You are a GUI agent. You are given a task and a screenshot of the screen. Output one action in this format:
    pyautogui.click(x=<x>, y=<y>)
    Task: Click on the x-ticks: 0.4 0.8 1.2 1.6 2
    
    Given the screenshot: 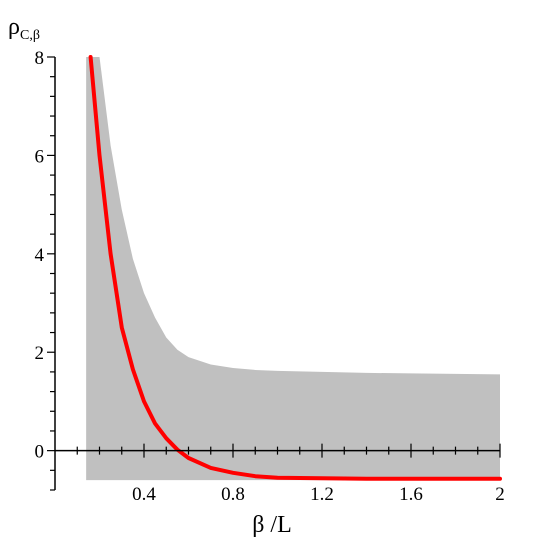 What is the action you would take?
    pyautogui.click(x=290, y=474)
    